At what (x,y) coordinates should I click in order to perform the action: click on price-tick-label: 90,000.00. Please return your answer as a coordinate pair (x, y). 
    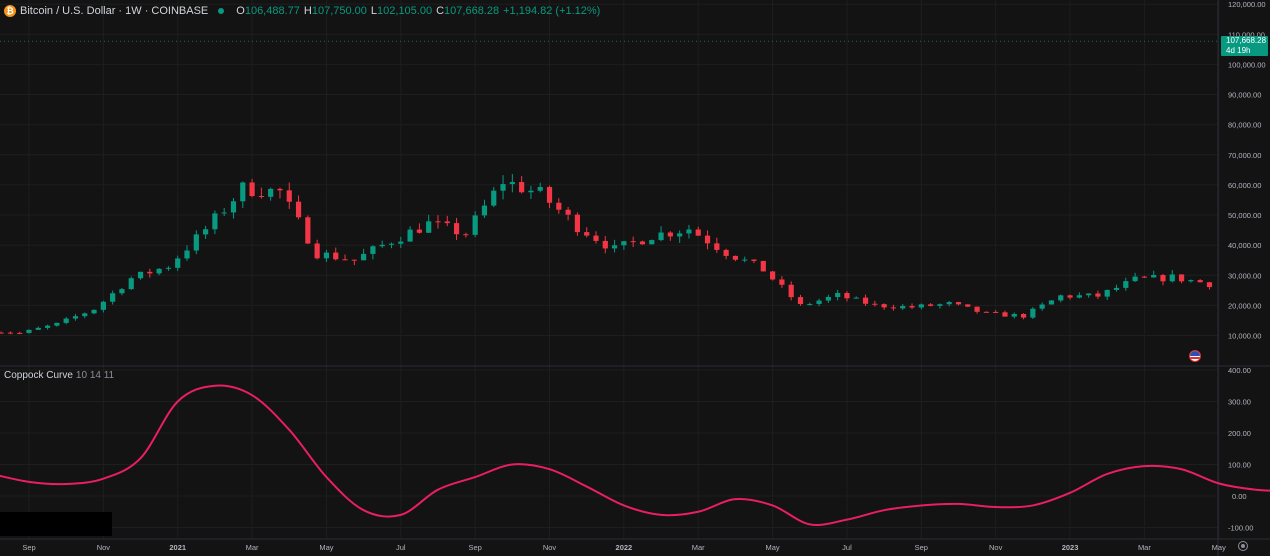
    Looking at the image, I should click on (1244, 95).